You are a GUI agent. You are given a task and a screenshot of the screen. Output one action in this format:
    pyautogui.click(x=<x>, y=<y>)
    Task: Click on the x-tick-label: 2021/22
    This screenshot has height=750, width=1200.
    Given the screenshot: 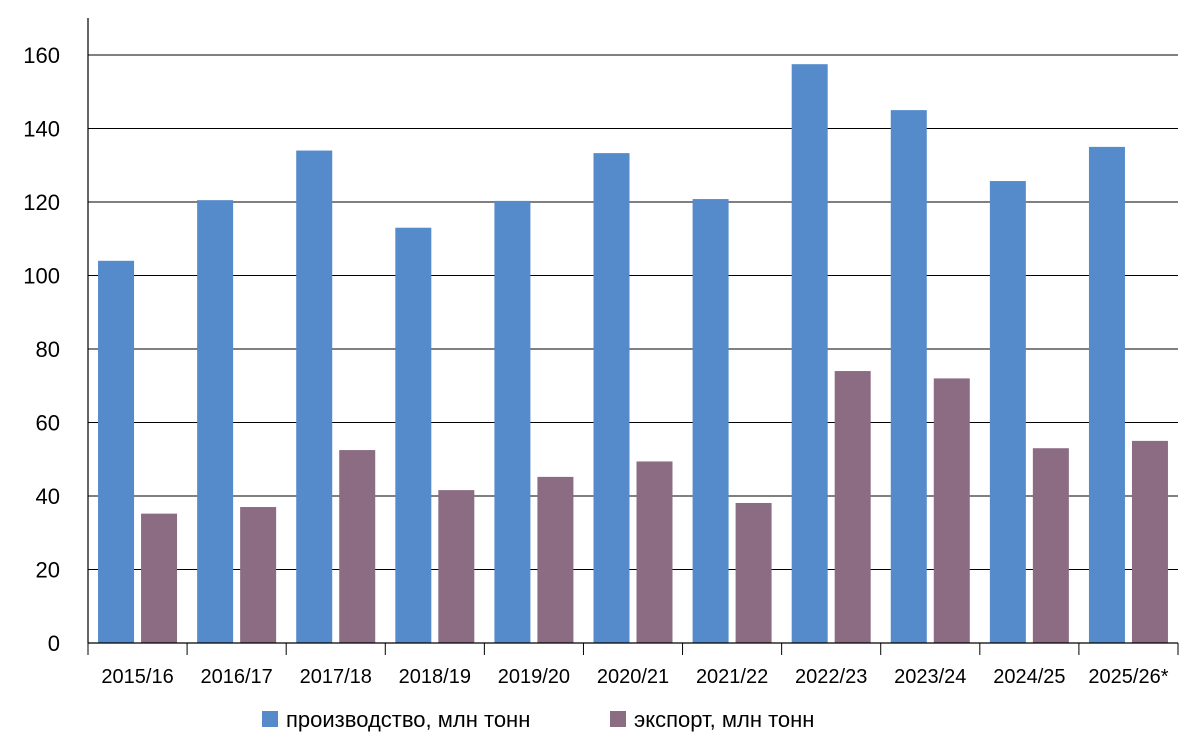 What is the action you would take?
    pyautogui.click(x=732, y=677)
    